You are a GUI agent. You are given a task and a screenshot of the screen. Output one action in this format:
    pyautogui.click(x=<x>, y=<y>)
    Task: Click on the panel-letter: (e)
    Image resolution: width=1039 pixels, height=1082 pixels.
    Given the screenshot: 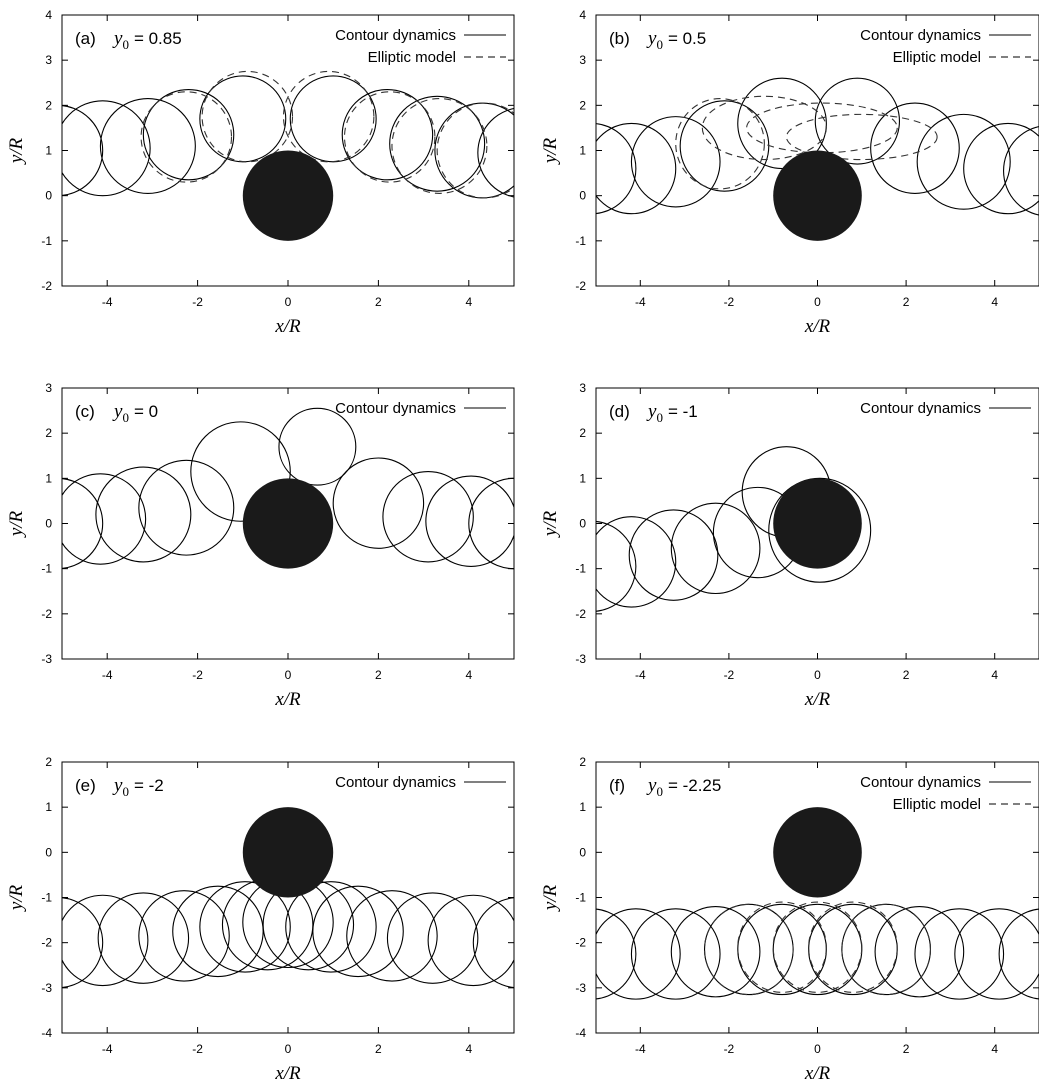 What is the action you would take?
    pyautogui.click(x=85, y=785)
    